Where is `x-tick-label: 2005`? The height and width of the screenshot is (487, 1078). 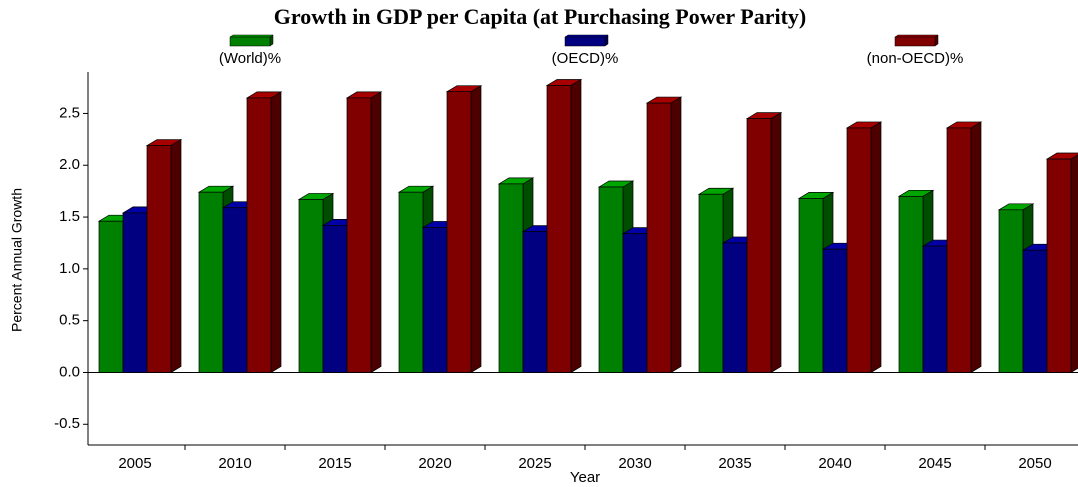
x-tick-label: 2005 is located at coordinates (134, 463).